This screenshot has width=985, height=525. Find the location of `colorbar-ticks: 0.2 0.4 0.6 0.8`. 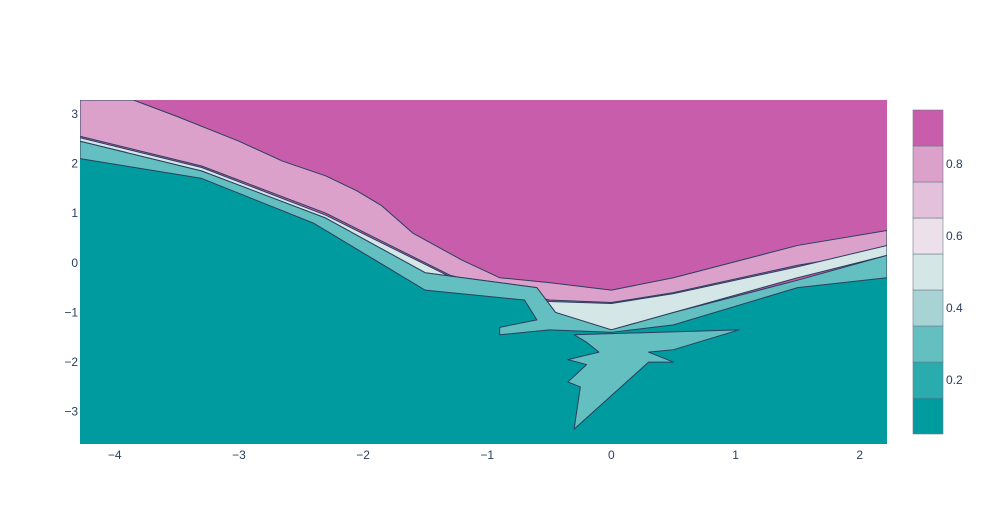

colorbar-ticks: 0.2 0.4 0.6 0.8 is located at coordinates (954, 272).